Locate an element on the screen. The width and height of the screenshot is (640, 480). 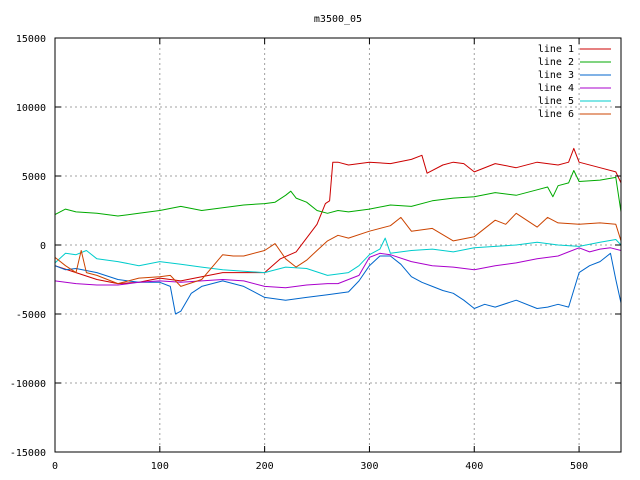
x-tick-label: 300 is located at coordinates (369, 466).